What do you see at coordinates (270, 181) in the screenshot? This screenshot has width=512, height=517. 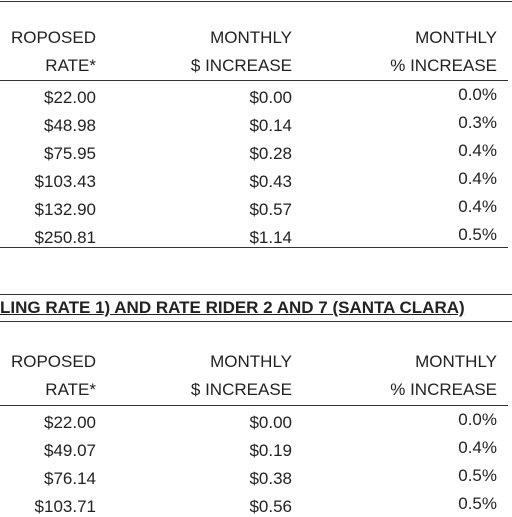 I see `cell: $0.43` at bounding box center [270, 181].